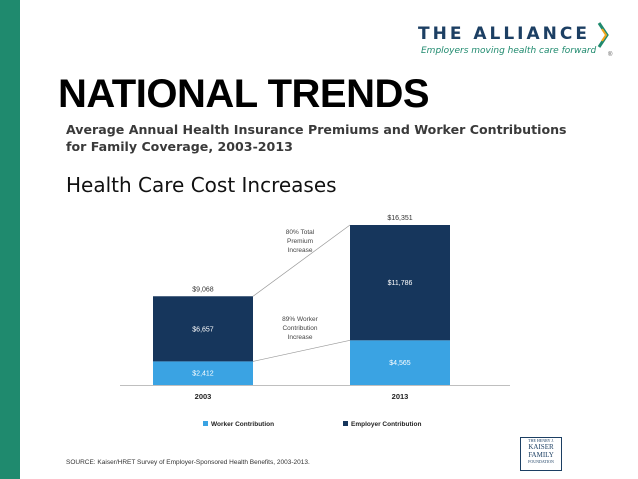  Describe the element at coordinates (541, 461) in the screenshot. I see `kff-line-4: FOUNDATION` at that location.